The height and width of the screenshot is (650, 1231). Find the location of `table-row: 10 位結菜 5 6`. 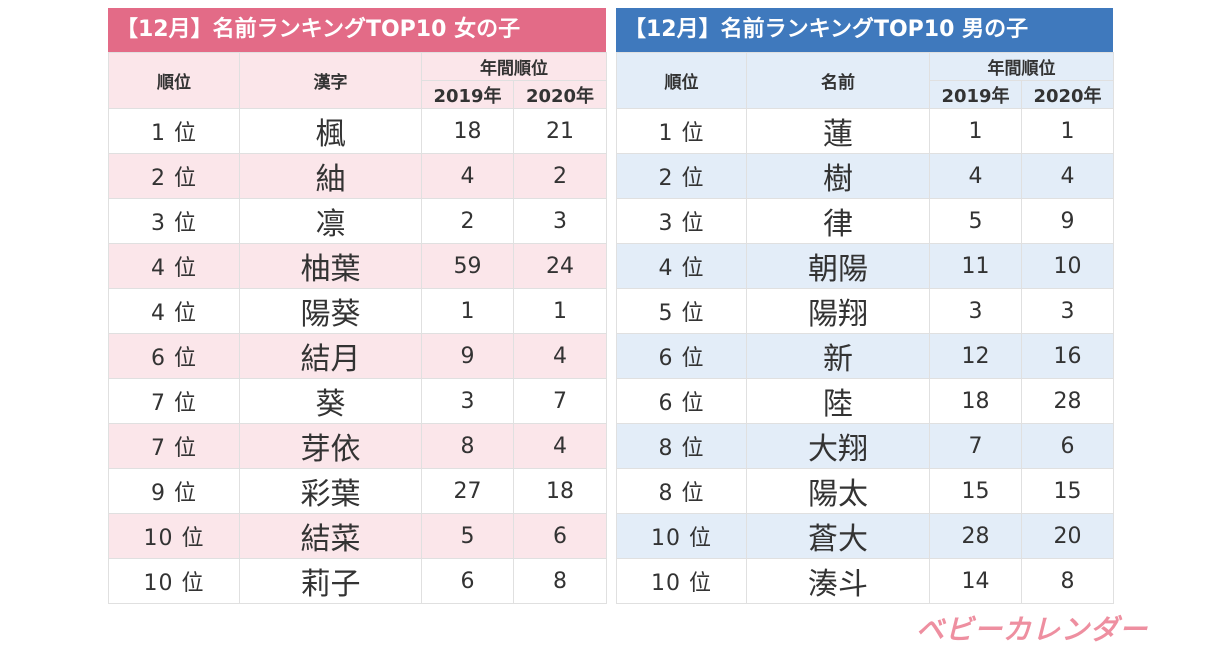

table-row: 10 位結菜 5 6 is located at coordinates (357, 536).